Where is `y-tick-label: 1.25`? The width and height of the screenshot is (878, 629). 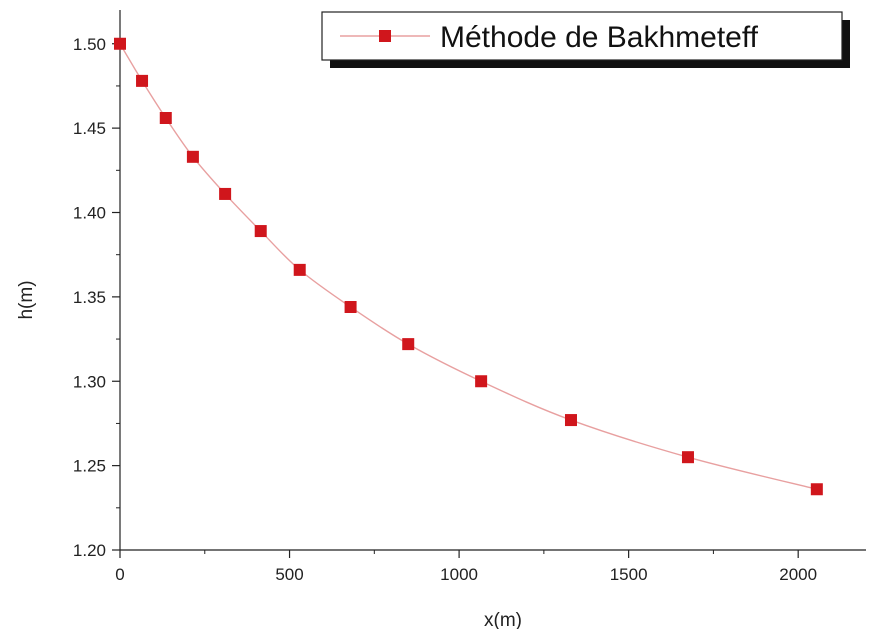 y-tick-label: 1.25 is located at coordinates (89, 466).